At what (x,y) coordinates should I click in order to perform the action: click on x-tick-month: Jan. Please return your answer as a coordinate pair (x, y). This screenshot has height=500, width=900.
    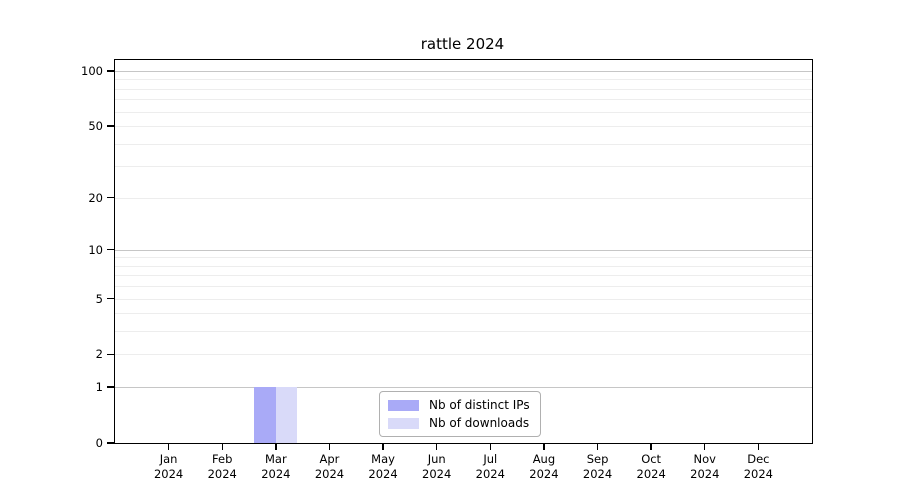
    Looking at the image, I should click on (168, 459).